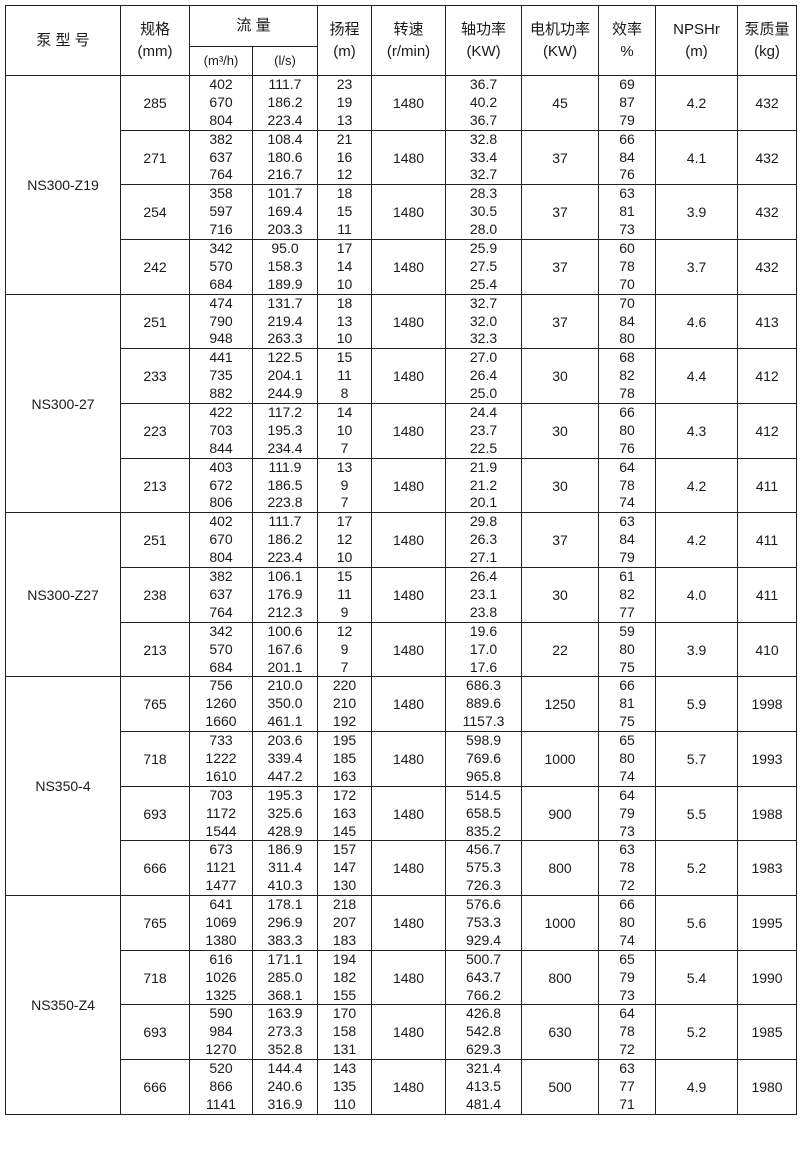 This screenshot has width=800, height=1156. What do you see at coordinates (221, 539) in the screenshot?
I see `flow-m3h-cell-value: 670` at bounding box center [221, 539].